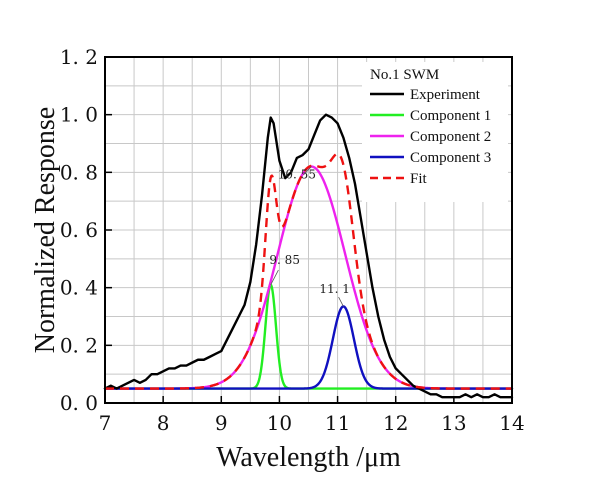 This screenshot has width=597, height=484. Describe the element at coordinates (79, 230) in the screenshot. I see `y-tick-label: 0. 6` at that location.